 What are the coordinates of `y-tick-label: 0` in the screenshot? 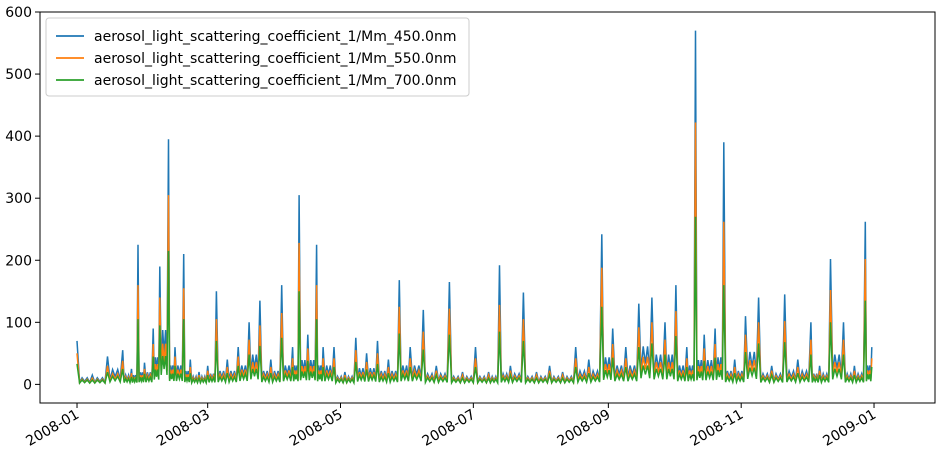 It's located at (27, 385).